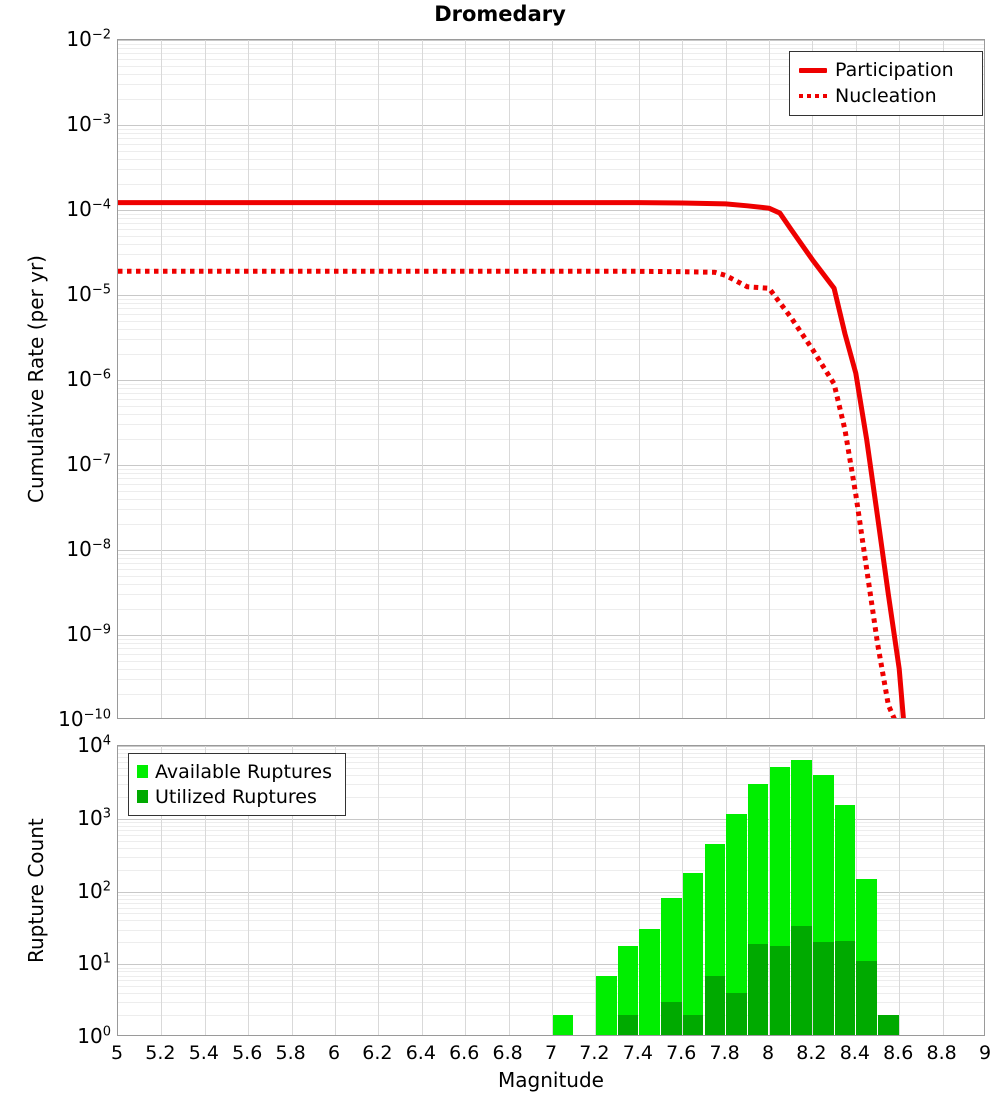 The image size is (1000, 1100). What do you see at coordinates (143, 771) in the screenshot?
I see `available-ruptures-swatch-icon` at bounding box center [143, 771].